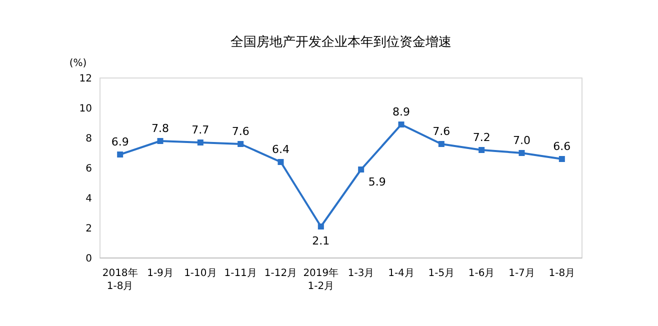  Describe the element at coordinates (89, 259) in the screenshot. I see `y-tick-label: 0` at that location.